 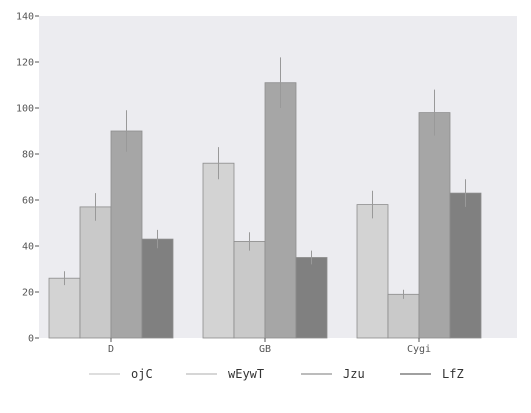 What do you see at coordinates (265, 349) in the screenshot?
I see `x-tick-label: GB` at bounding box center [265, 349].